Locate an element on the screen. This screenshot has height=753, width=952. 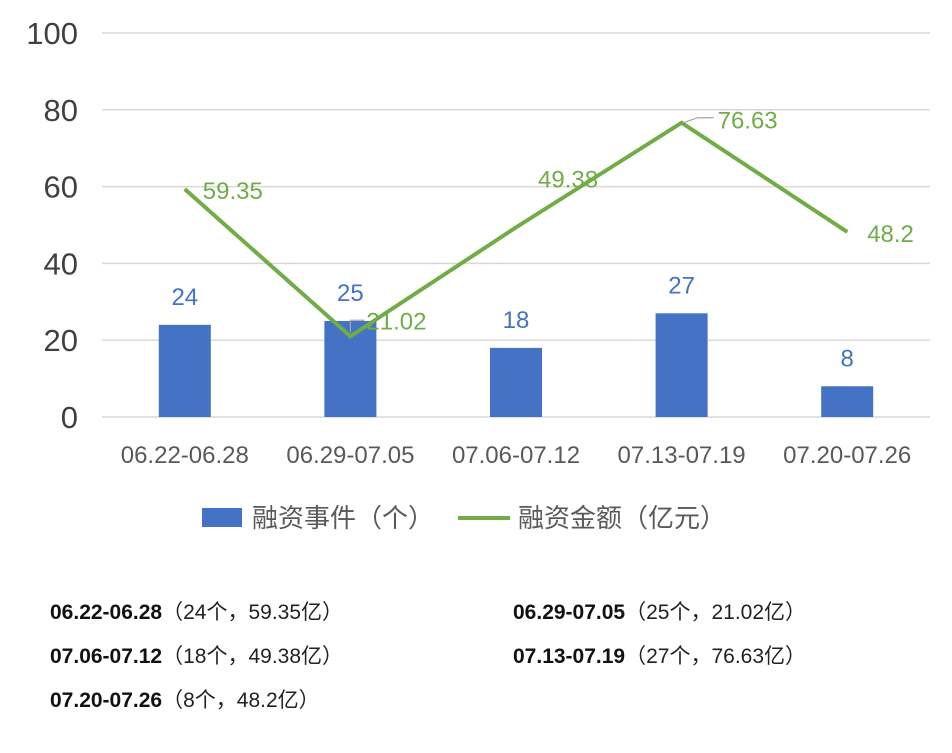
line-value-label: 76.63 is located at coordinates (748, 121).